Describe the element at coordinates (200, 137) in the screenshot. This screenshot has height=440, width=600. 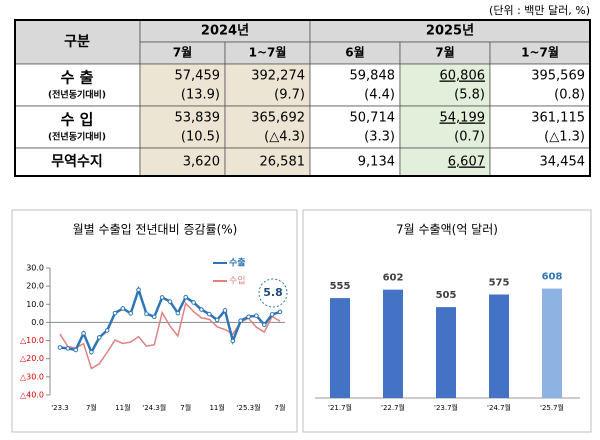
I see `cell-text: (10.5)` at that location.